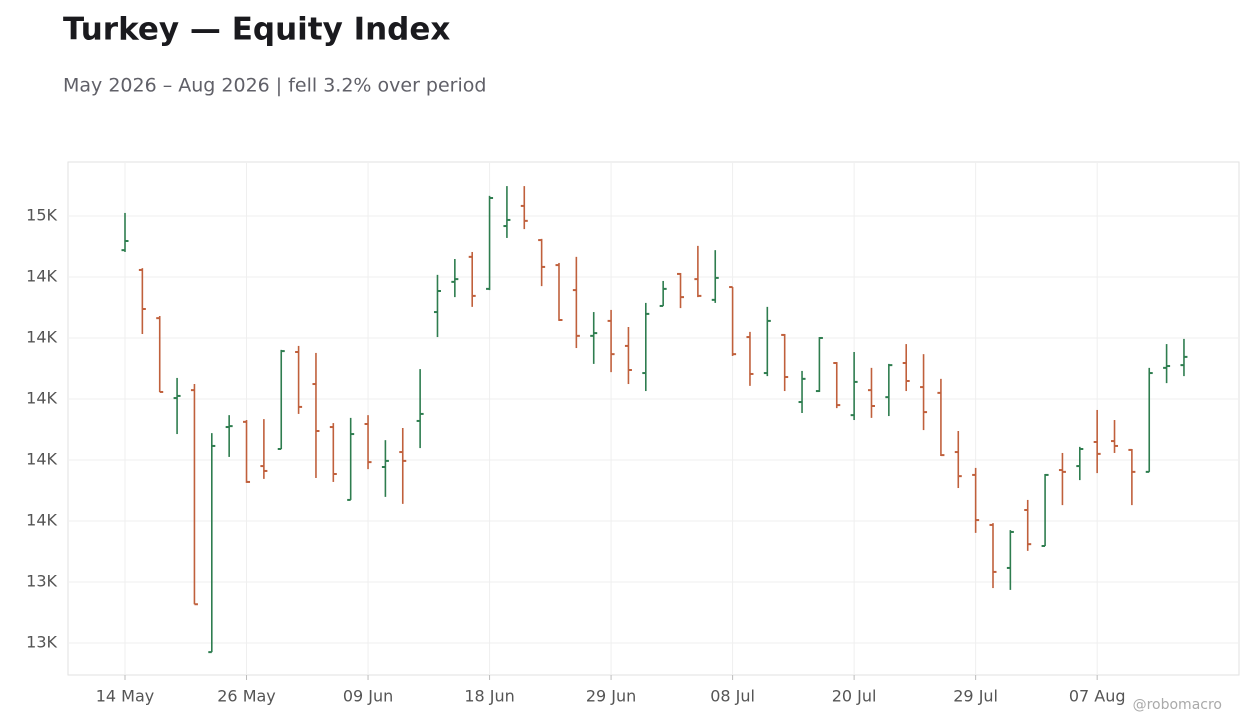 Image resolution: width=1260 pixels, height=728 pixels. I want to click on watermark: @robomacro, so click(1177, 705).